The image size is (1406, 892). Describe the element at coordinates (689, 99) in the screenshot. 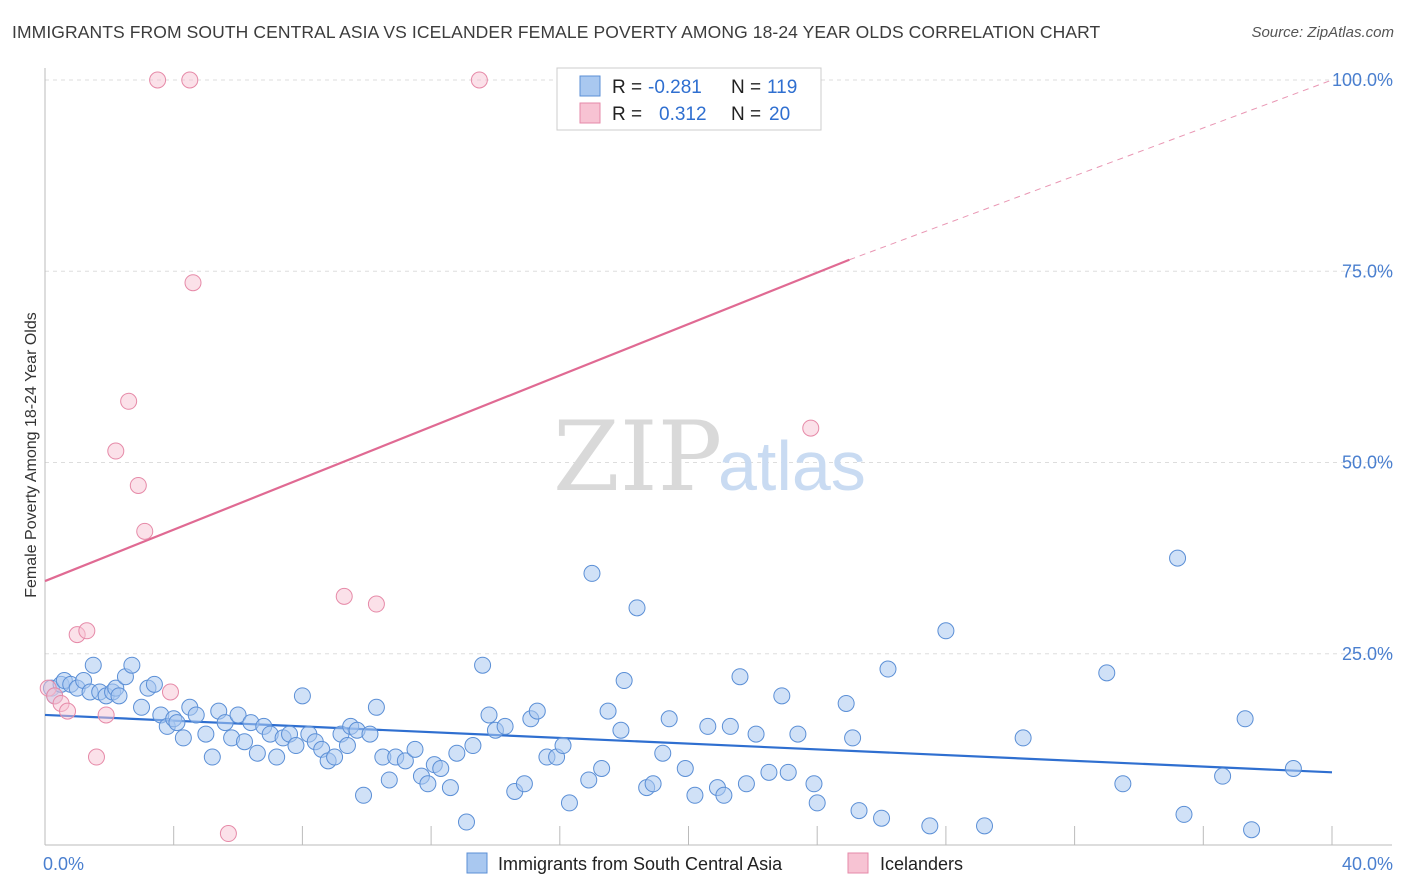

I see `legend-box` at that location.